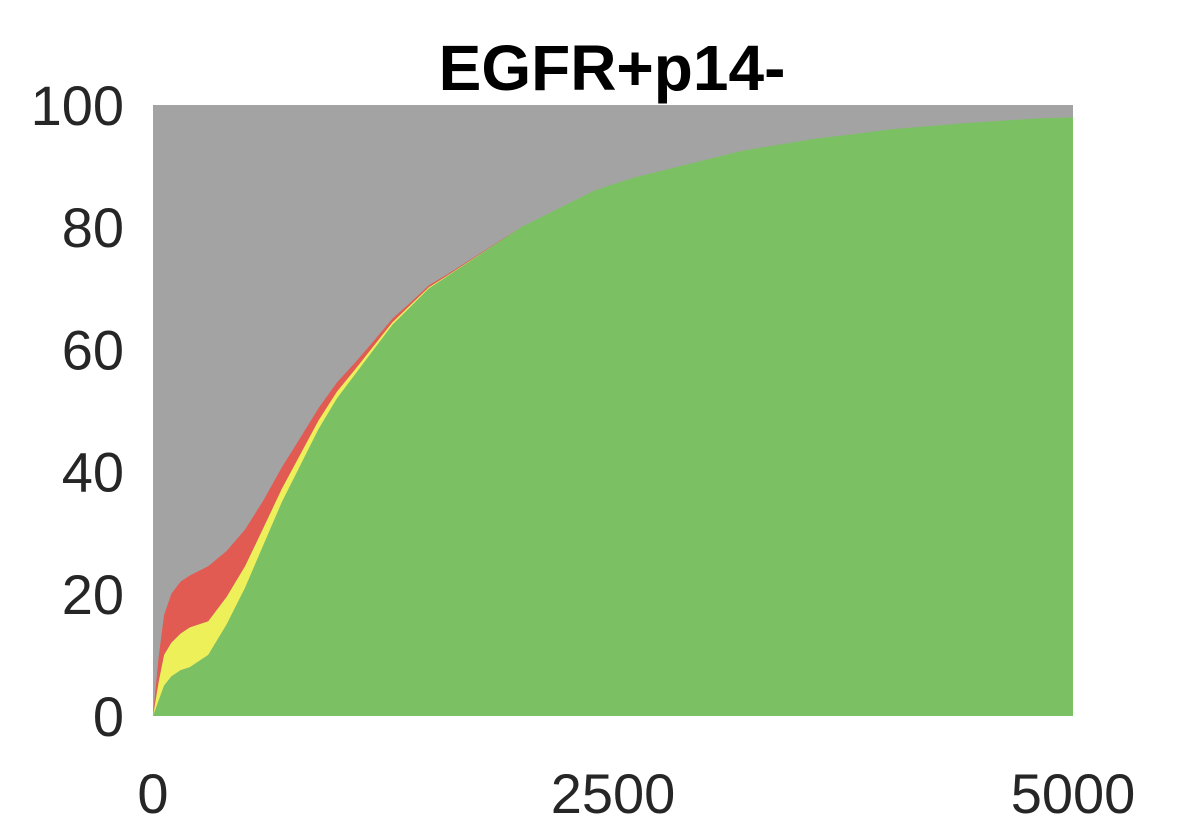  What do you see at coordinates (93, 227) in the screenshot?
I see `y-tick-label: 80` at bounding box center [93, 227].